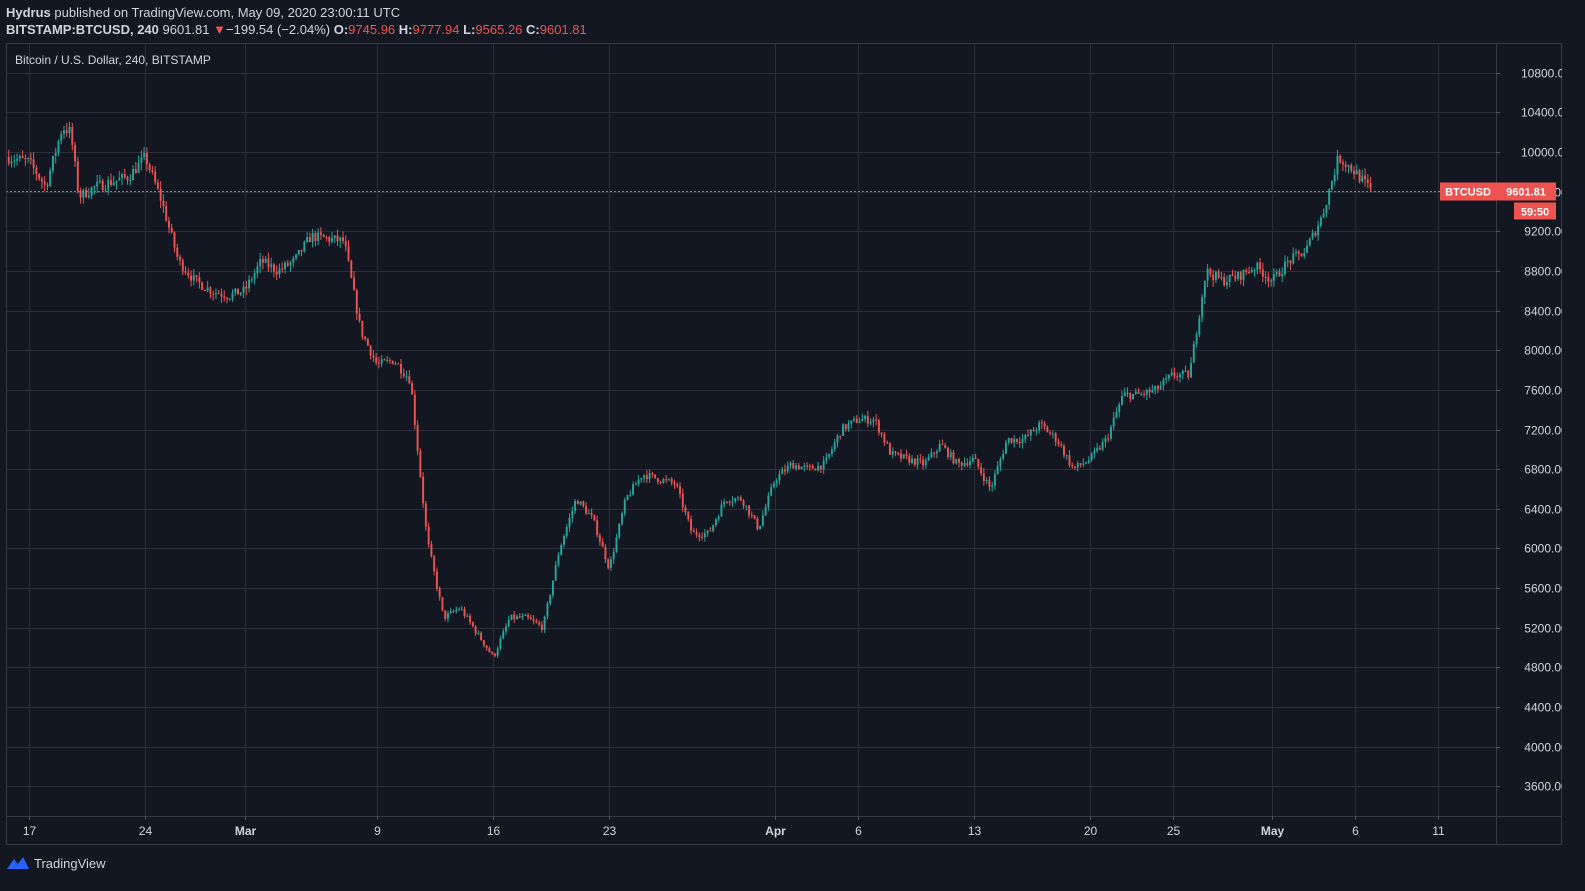 Image resolution: width=1585 pixels, height=891 pixels. Describe the element at coordinates (734, 827) in the screenshot. I see `time-axis: 17 24 Mar 9 16 23 Apr 6 13 20 25 May 6 11` at that location.